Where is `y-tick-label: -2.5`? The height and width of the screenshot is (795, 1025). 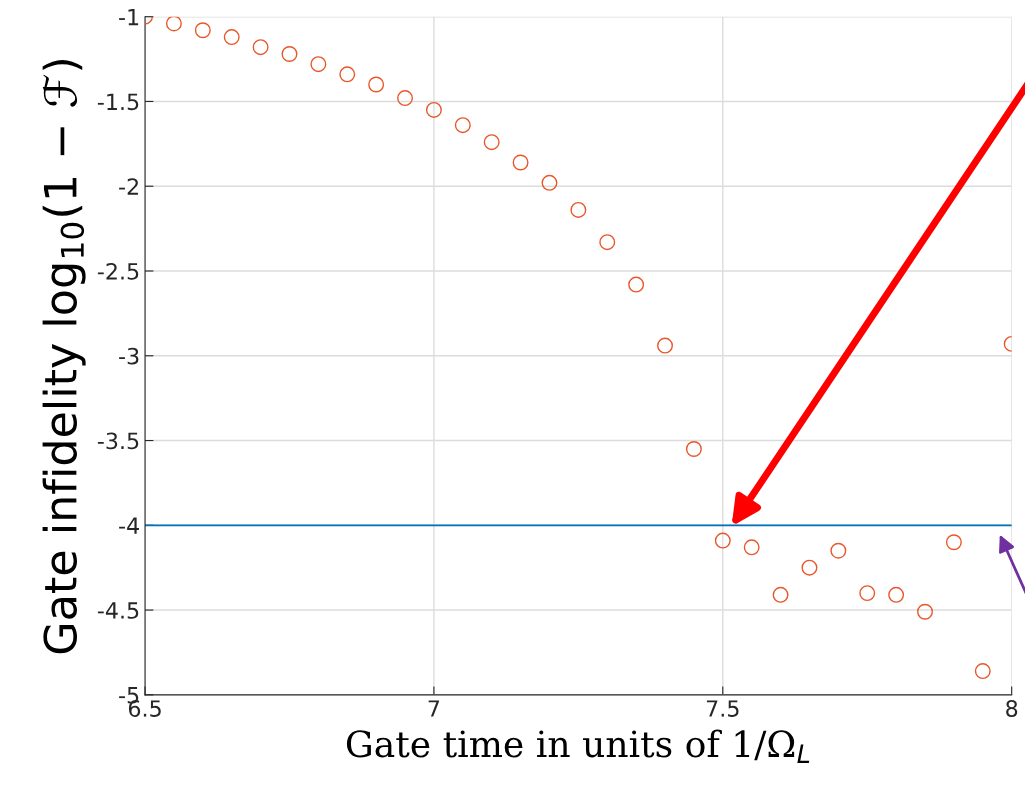 y-tick-label: -2.5 is located at coordinates (118, 271).